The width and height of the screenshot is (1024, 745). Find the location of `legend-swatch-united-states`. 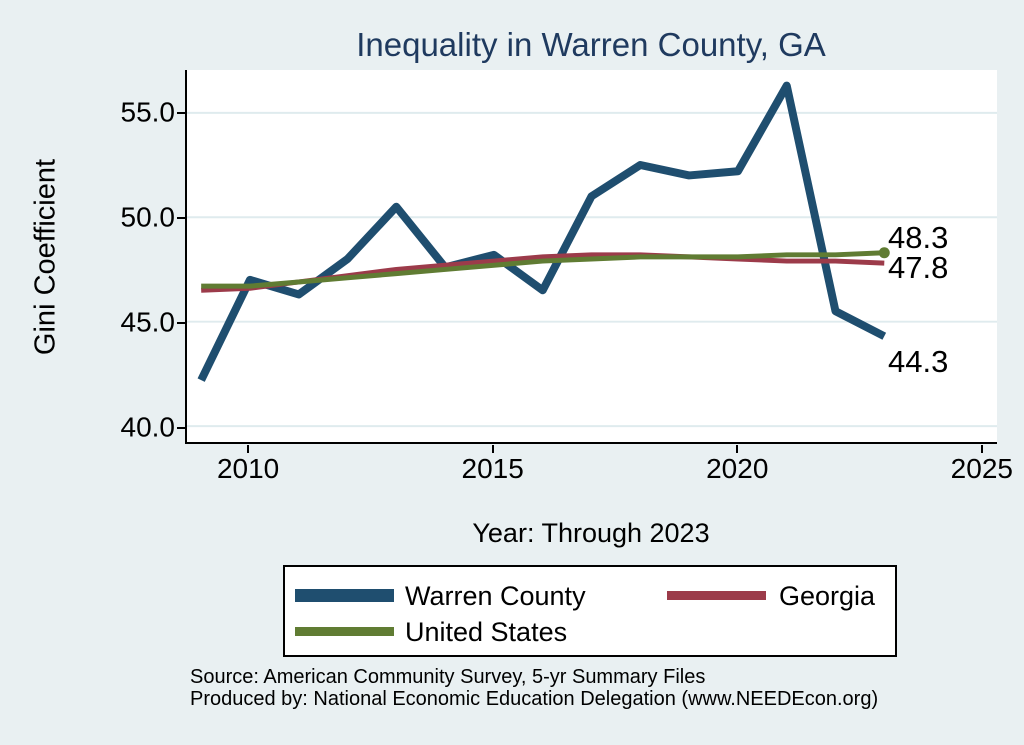

legend-swatch-united-states is located at coordinates (344, 631).